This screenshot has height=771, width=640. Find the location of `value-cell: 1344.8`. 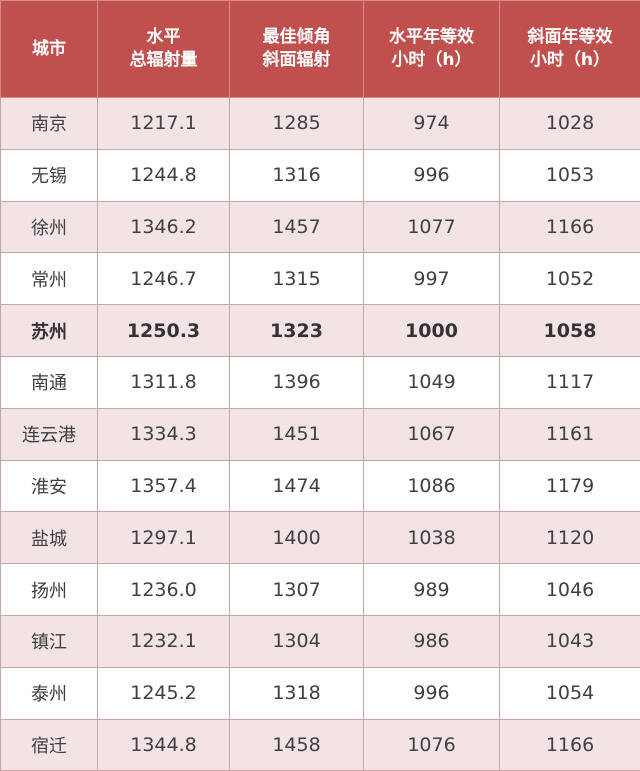

value-cell: 1344.8 is located at coordinates (163, 744).